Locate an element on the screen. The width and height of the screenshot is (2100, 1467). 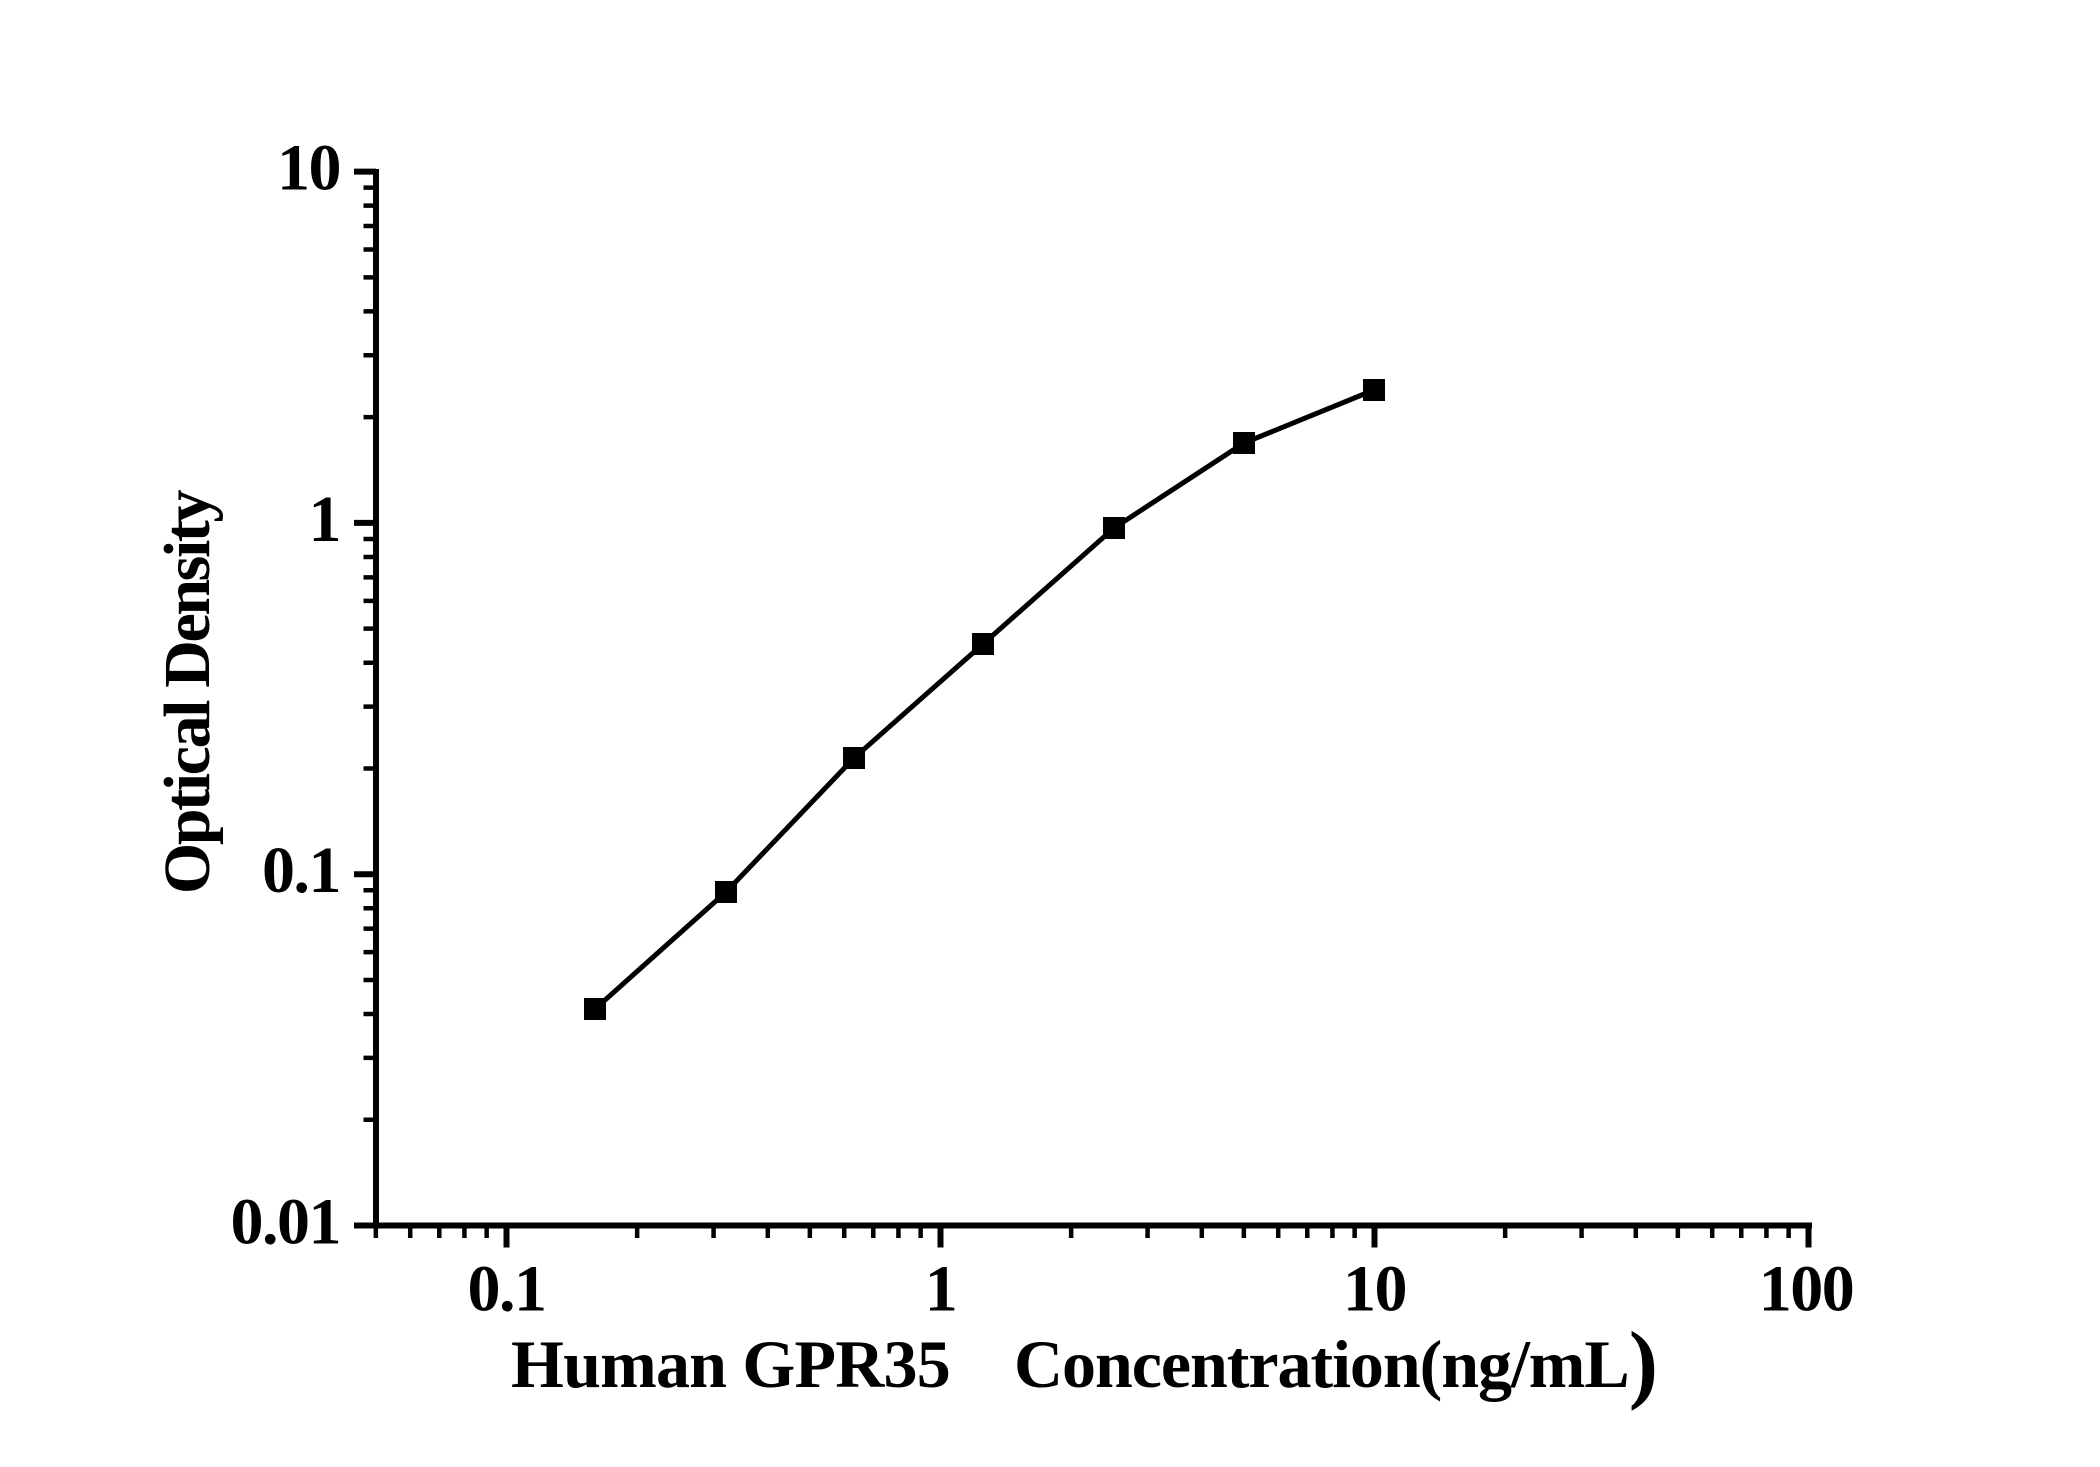
svg-text: 0.01 is located at coordinates (286, 1222).